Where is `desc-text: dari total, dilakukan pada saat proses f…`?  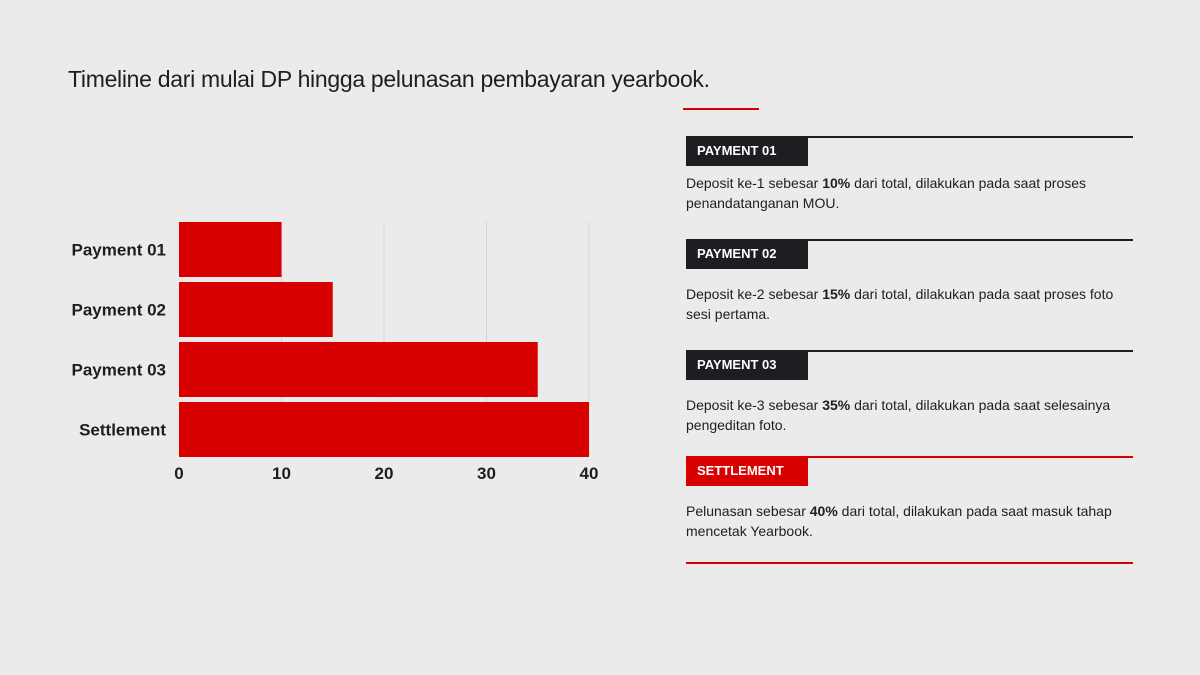
desc-text: dari total, dilakukan pada saat proses f… is located at coordinates (900, 304).